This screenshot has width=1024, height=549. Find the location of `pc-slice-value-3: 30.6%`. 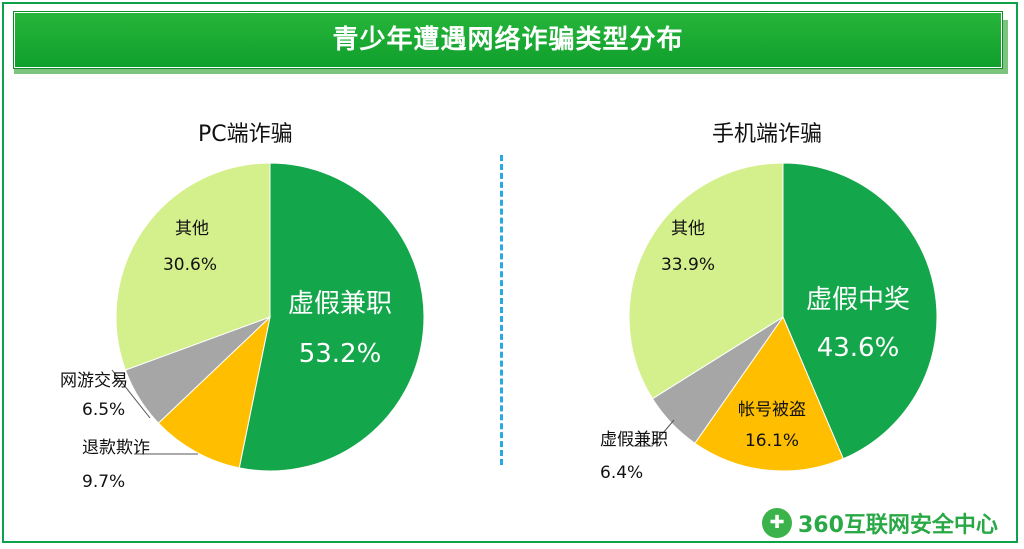

pc-slice-value-3: 30.6% is located at coordinates (190, 265).